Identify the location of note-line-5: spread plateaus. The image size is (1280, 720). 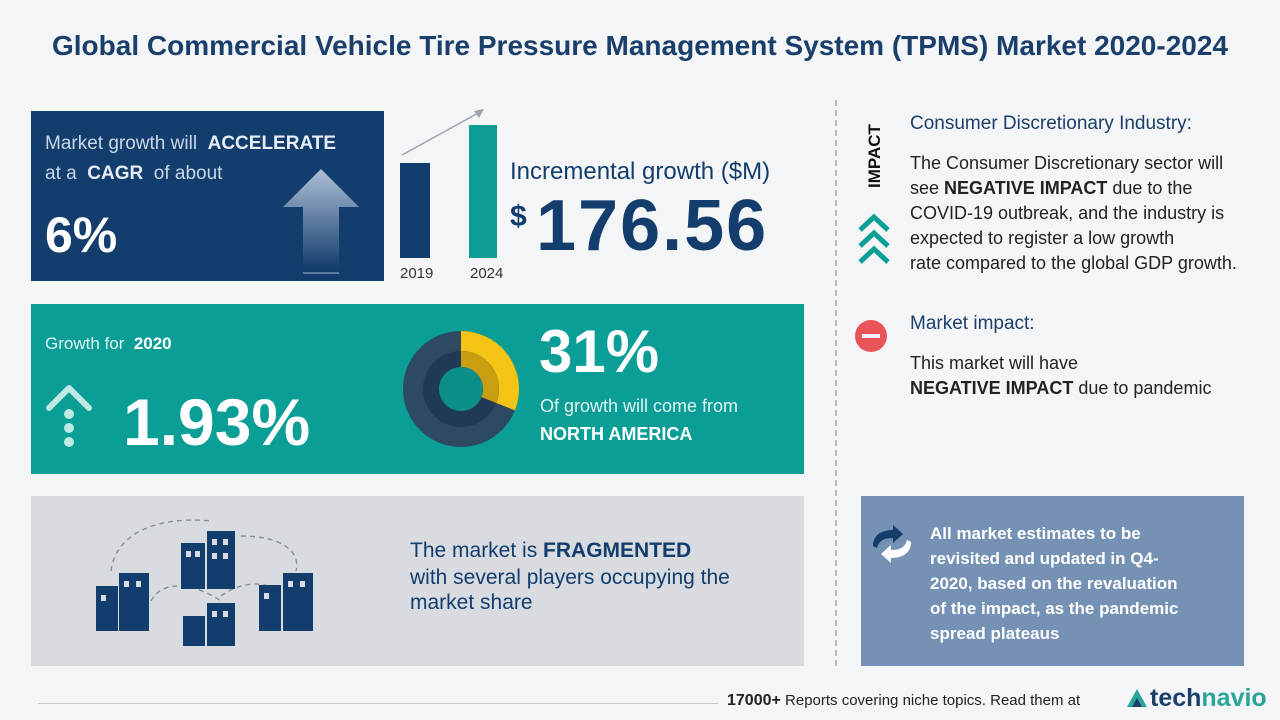
(995, 633).